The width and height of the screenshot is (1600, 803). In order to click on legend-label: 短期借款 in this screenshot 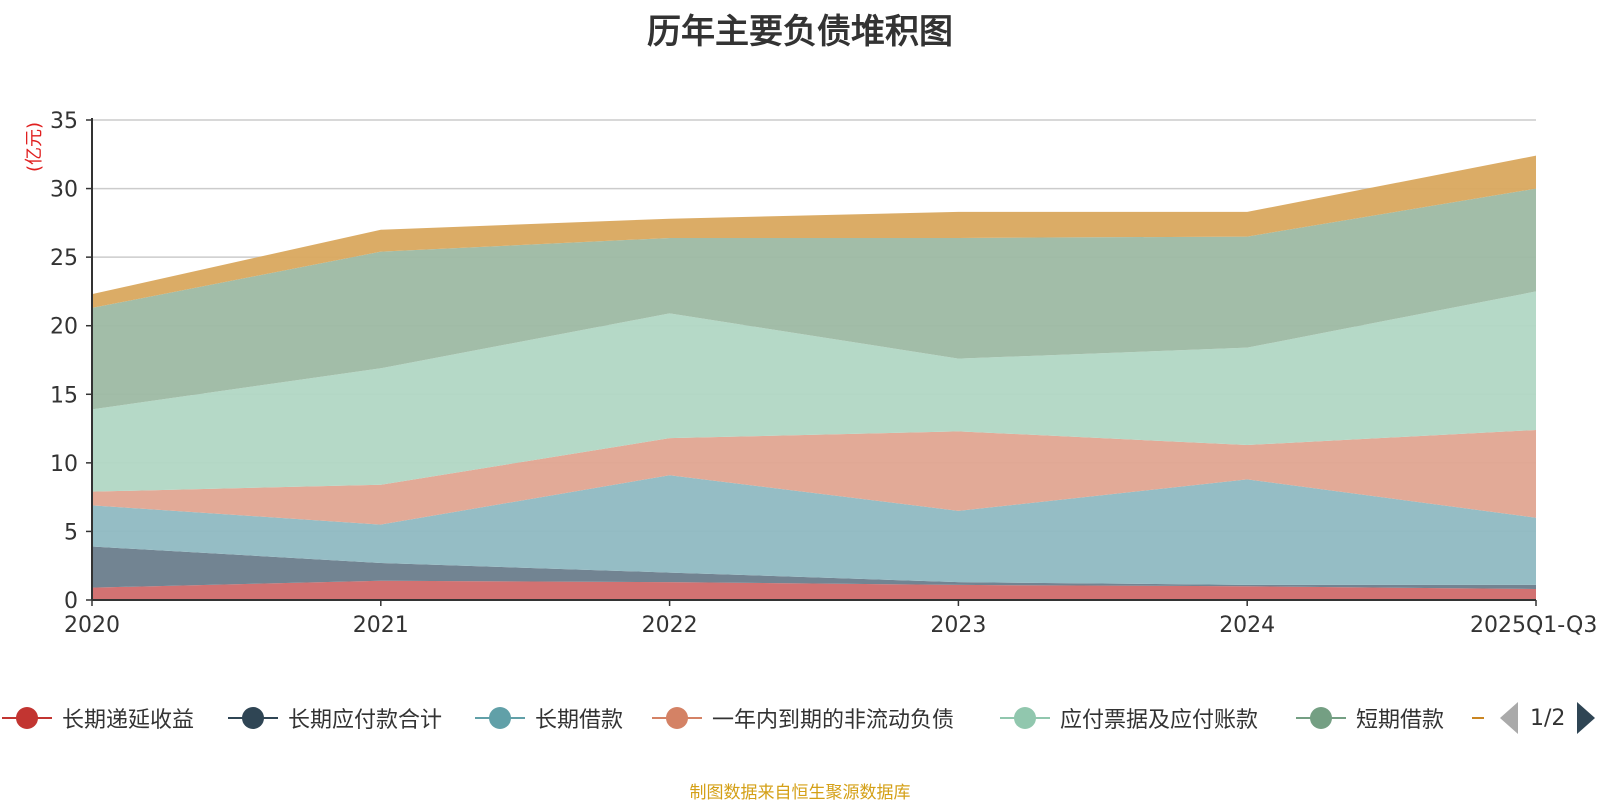, I will do `click(1400, 720)`.